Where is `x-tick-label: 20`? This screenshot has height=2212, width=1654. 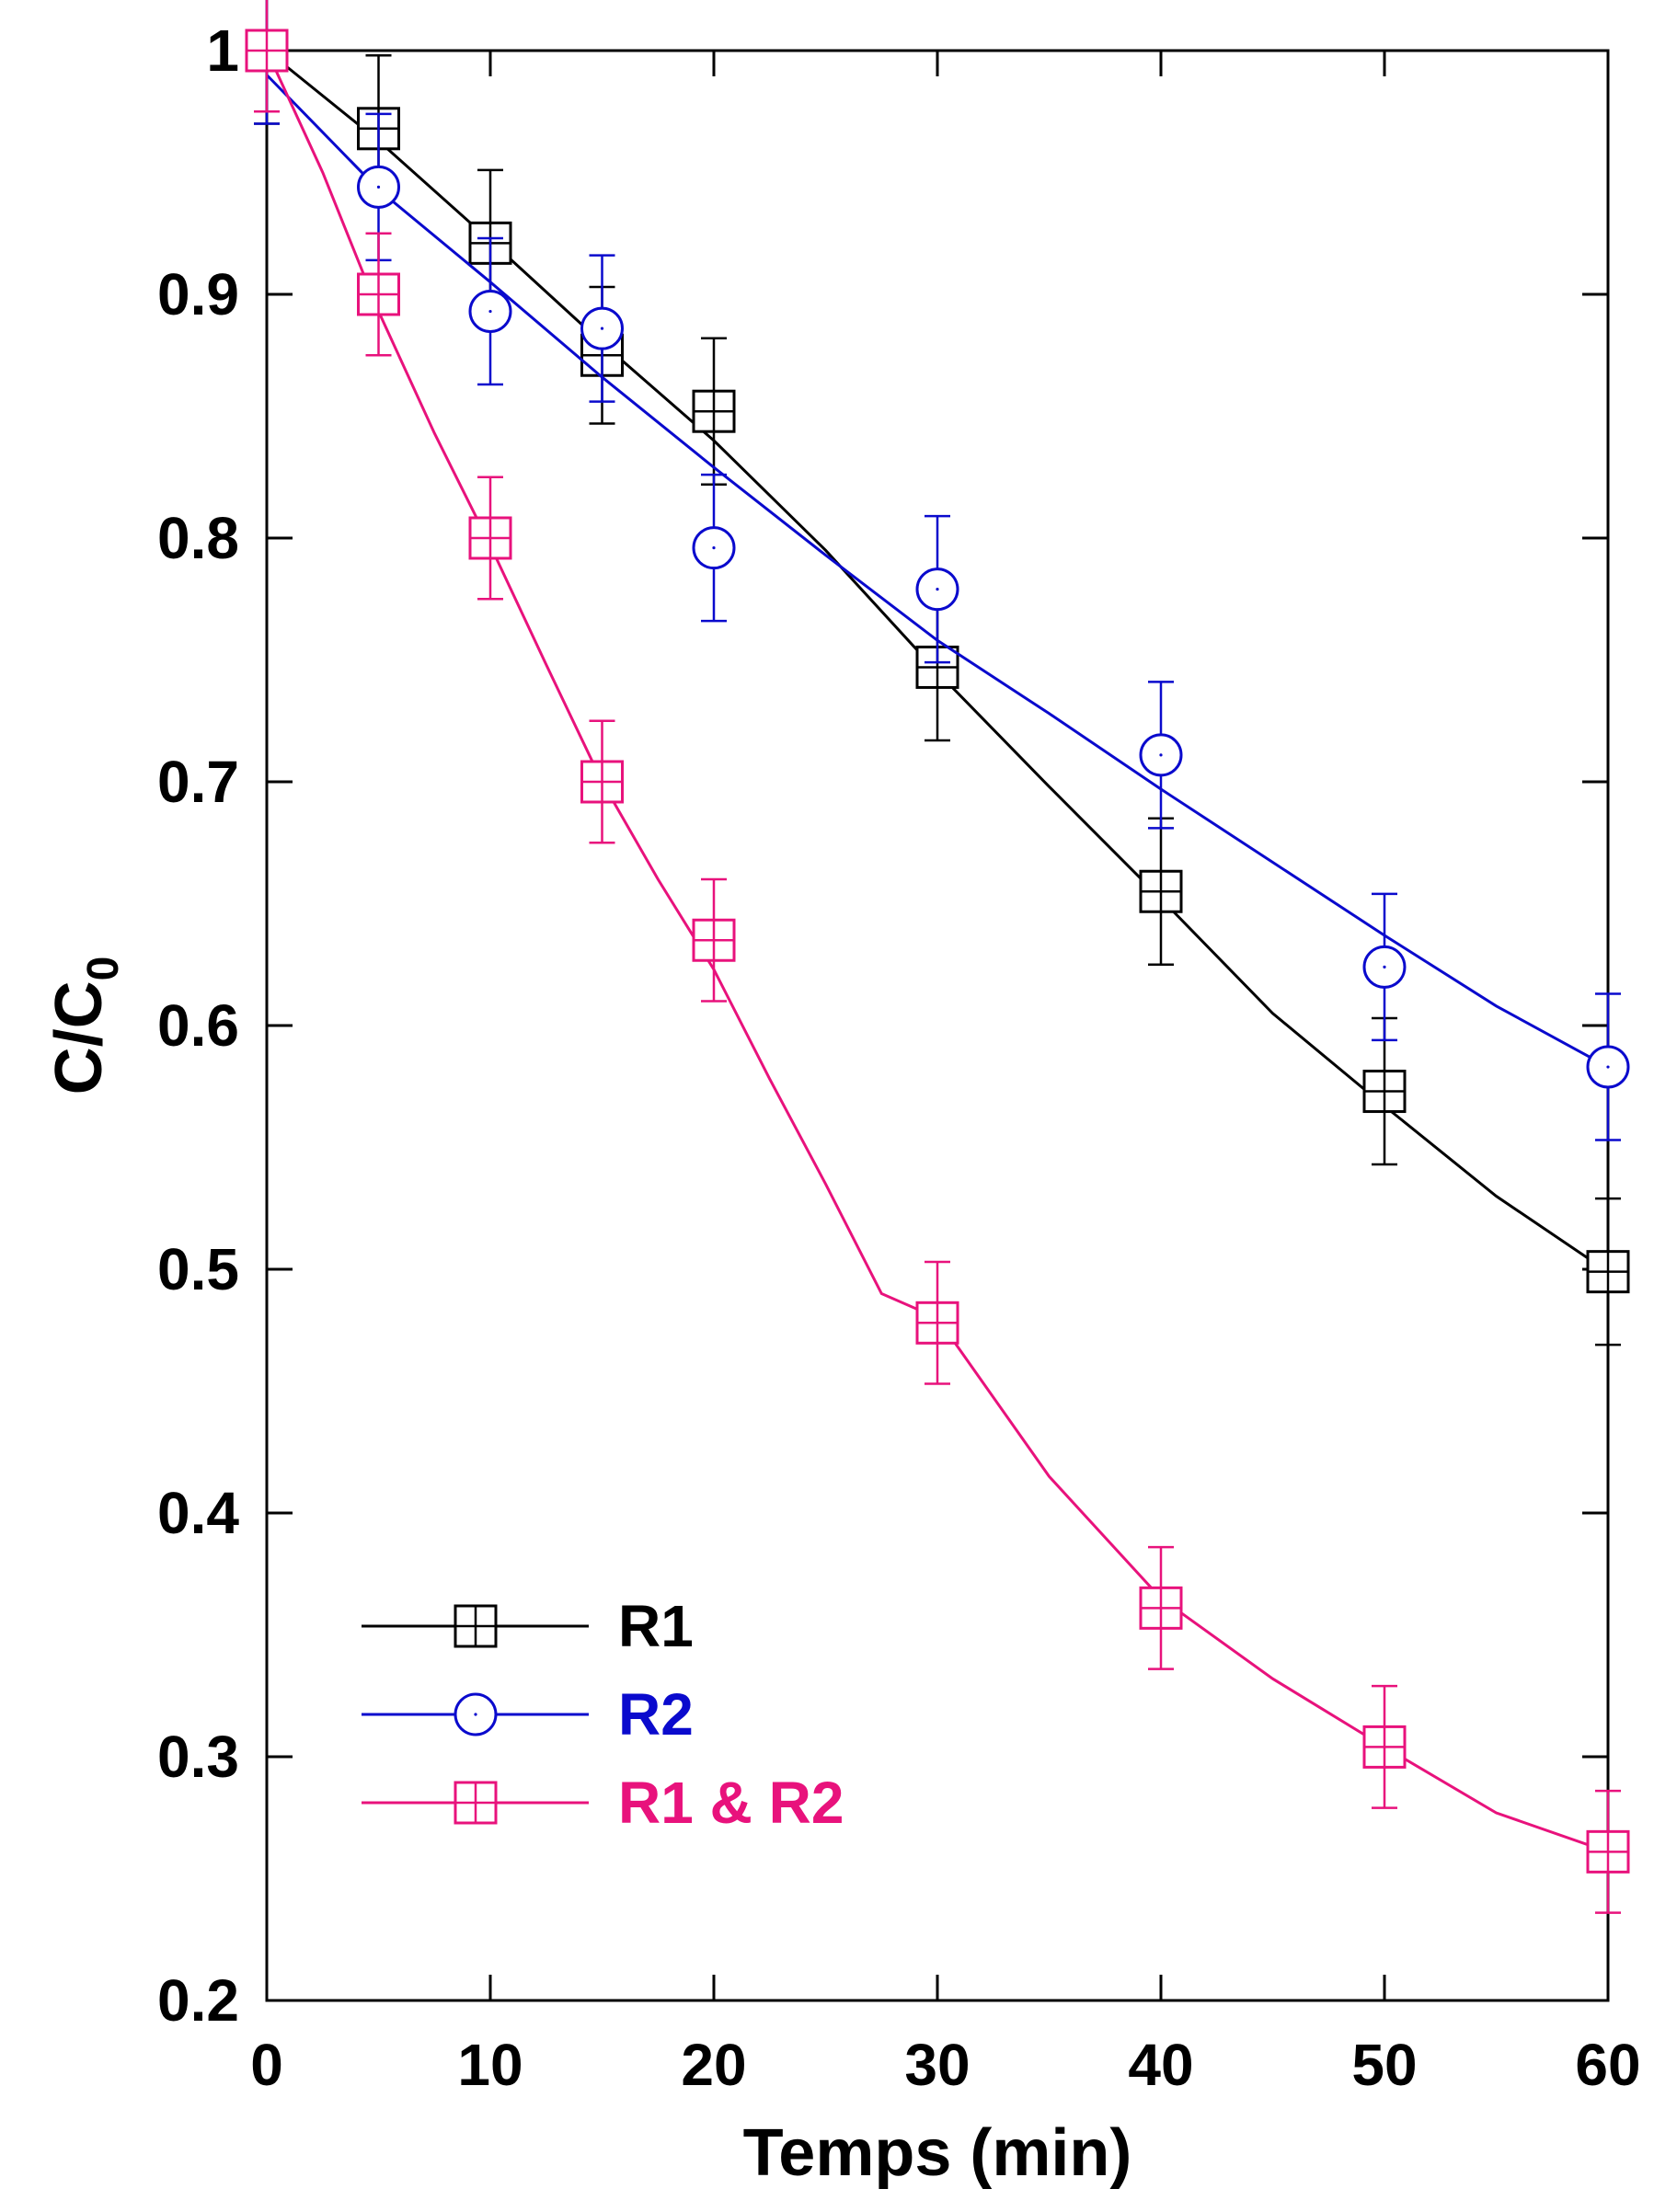 x-tick-label: 20 is located at coordinates (713, 2065).